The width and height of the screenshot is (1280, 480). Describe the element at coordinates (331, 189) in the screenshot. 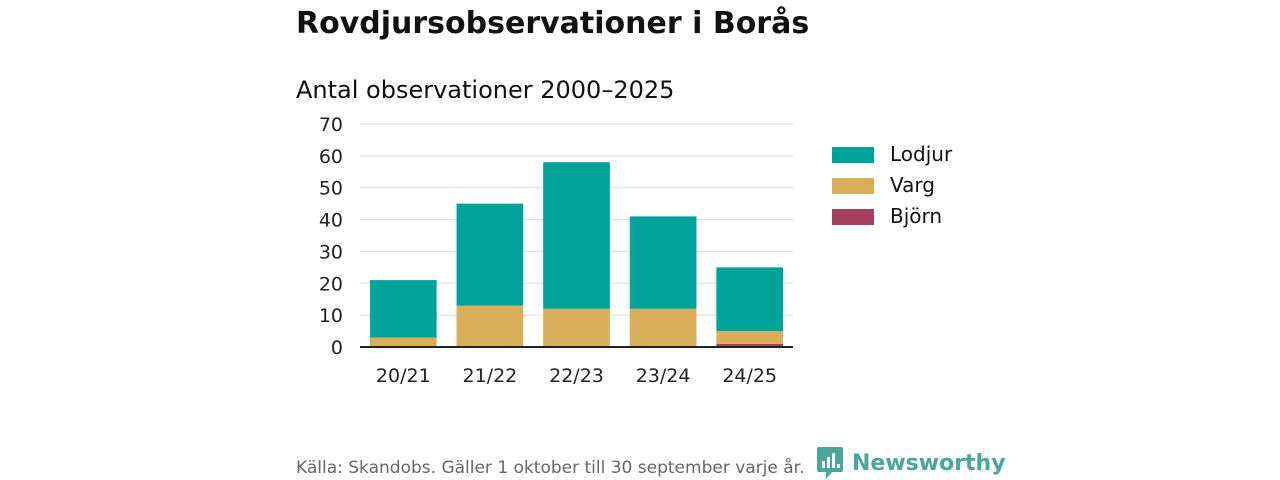

I see `y-tick-label: 50` at that location.